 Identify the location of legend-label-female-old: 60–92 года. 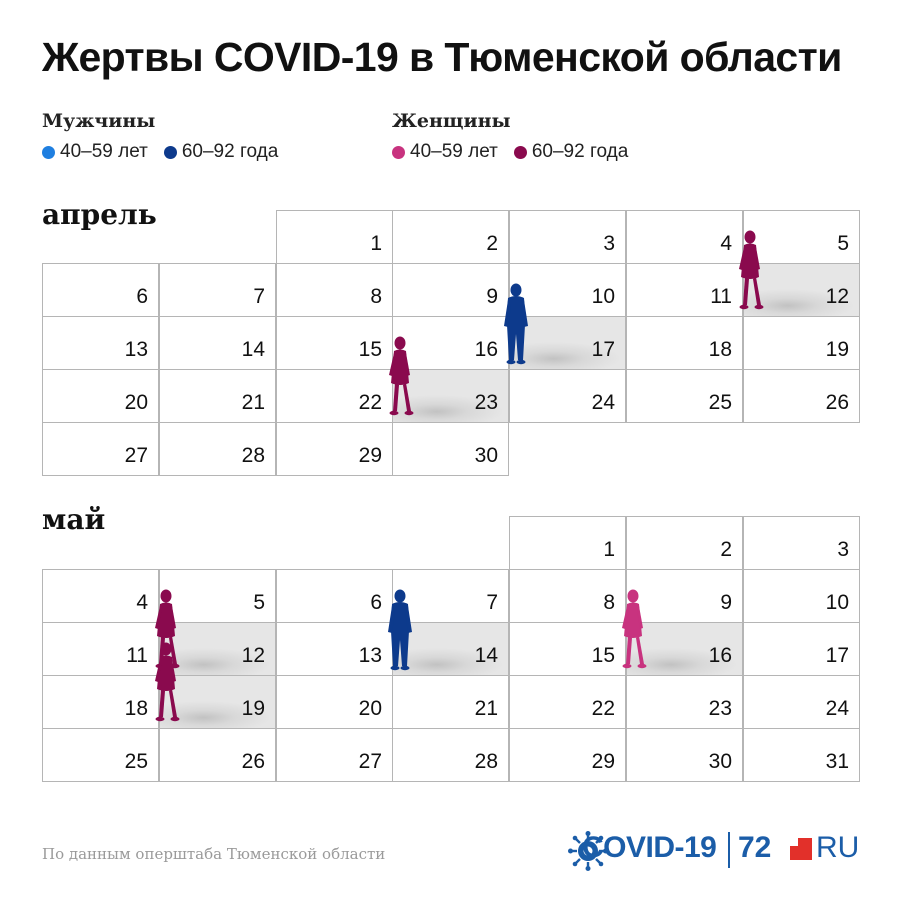
(580, 151).